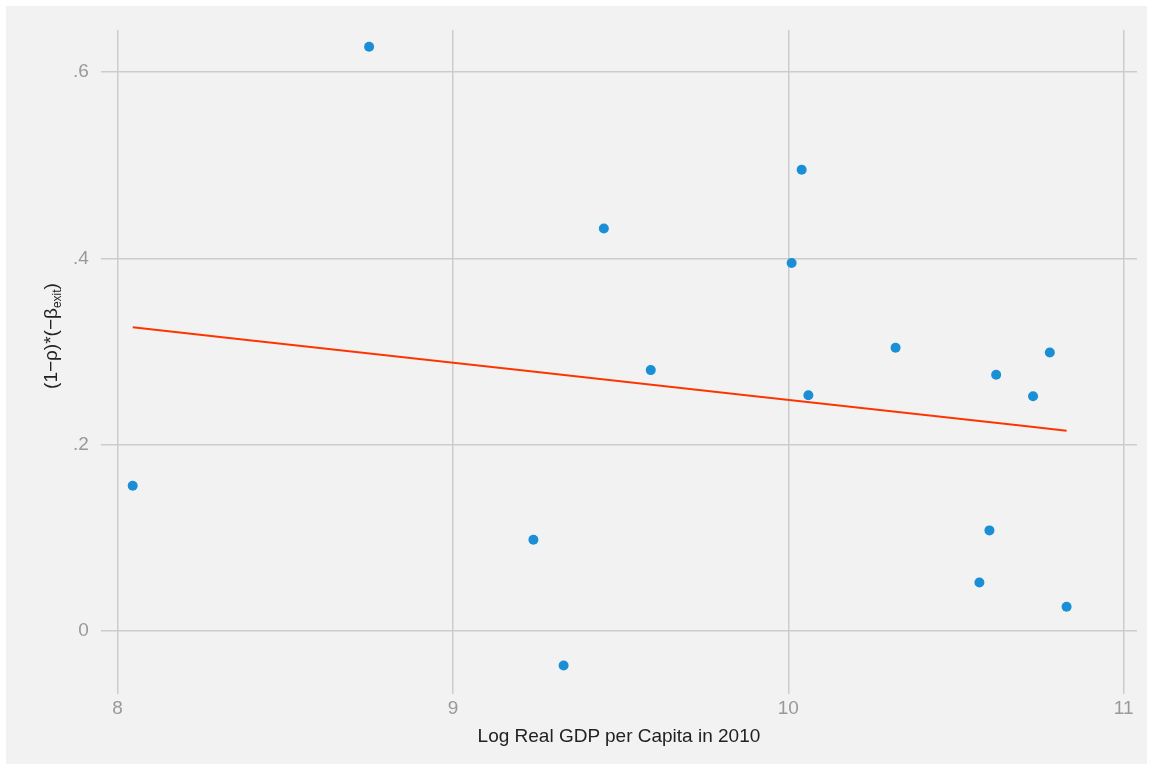 This screenshot has width=1153, height=770. I want to click on x-tick-label: 9, so click(453, 708).